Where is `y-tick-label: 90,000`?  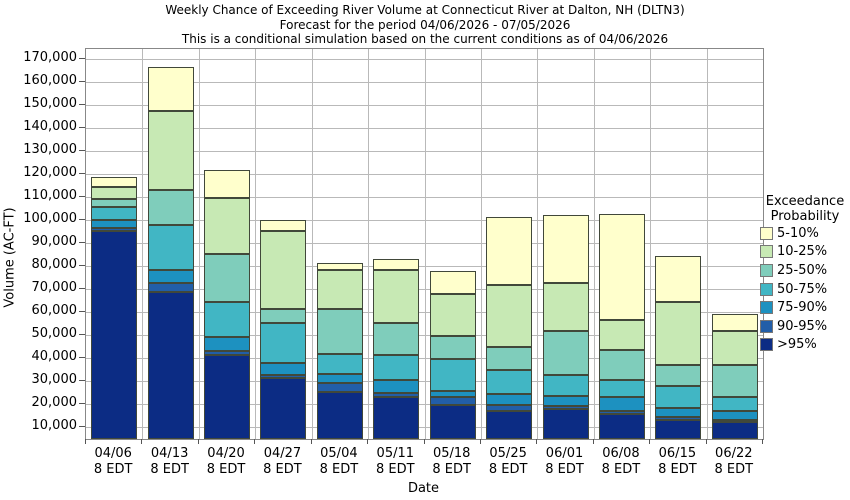 y-tick-label: 90,000 is located at coordinates (54, 241).